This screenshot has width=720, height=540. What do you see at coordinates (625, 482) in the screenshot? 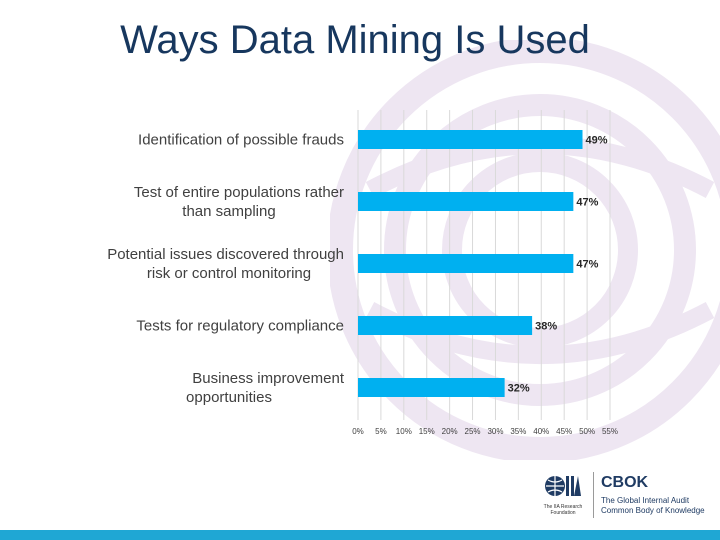
I see `cbok-logo-text: CBOK` at bounding box center [625, 482].